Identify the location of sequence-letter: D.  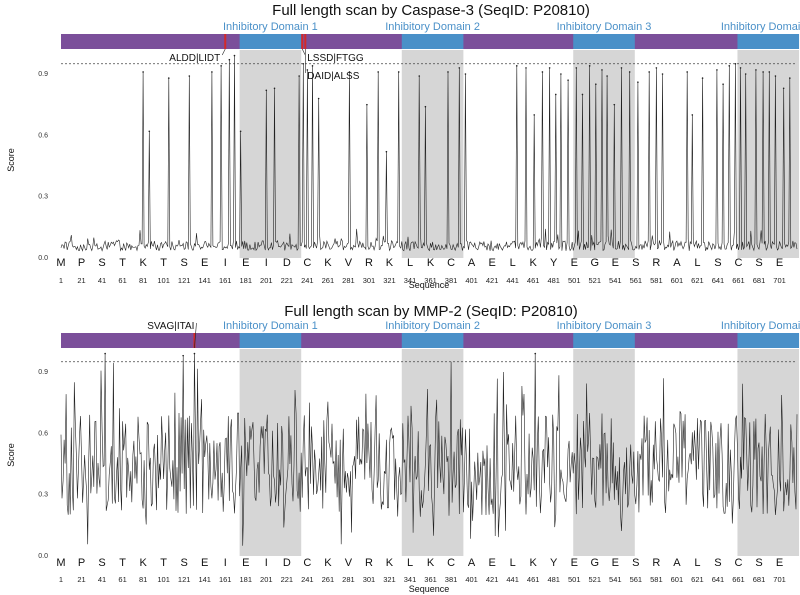
(287, 563).